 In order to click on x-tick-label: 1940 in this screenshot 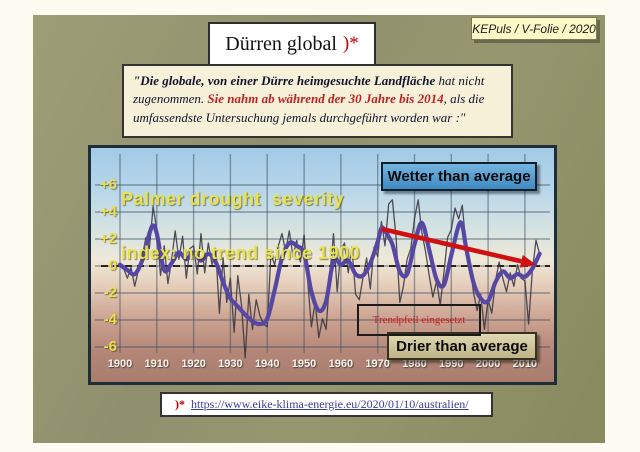, I will do `click(267, 364)`.